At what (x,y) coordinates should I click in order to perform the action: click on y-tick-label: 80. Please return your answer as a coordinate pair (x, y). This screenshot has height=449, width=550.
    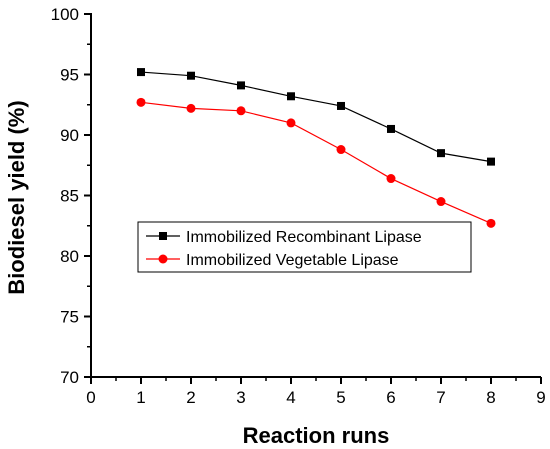
    Looking at the image, I should click on (69, 256).